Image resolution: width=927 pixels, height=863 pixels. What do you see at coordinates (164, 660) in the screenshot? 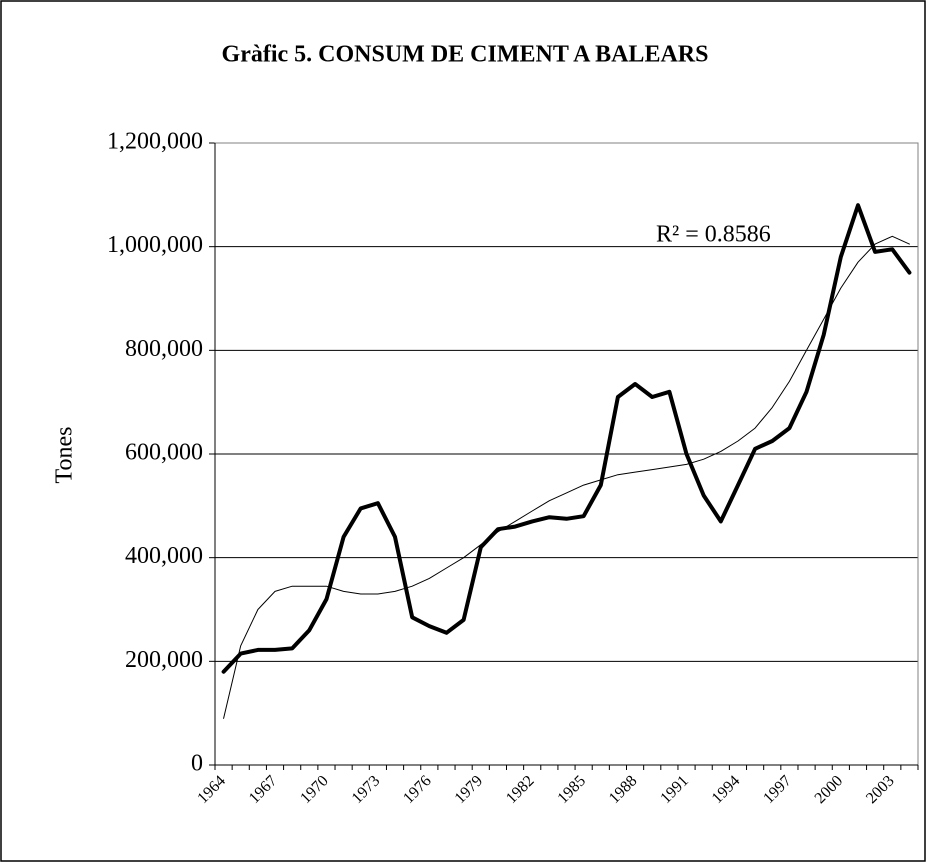
I see `y-tick-label: 200,000` at bounding box center [164, 660].